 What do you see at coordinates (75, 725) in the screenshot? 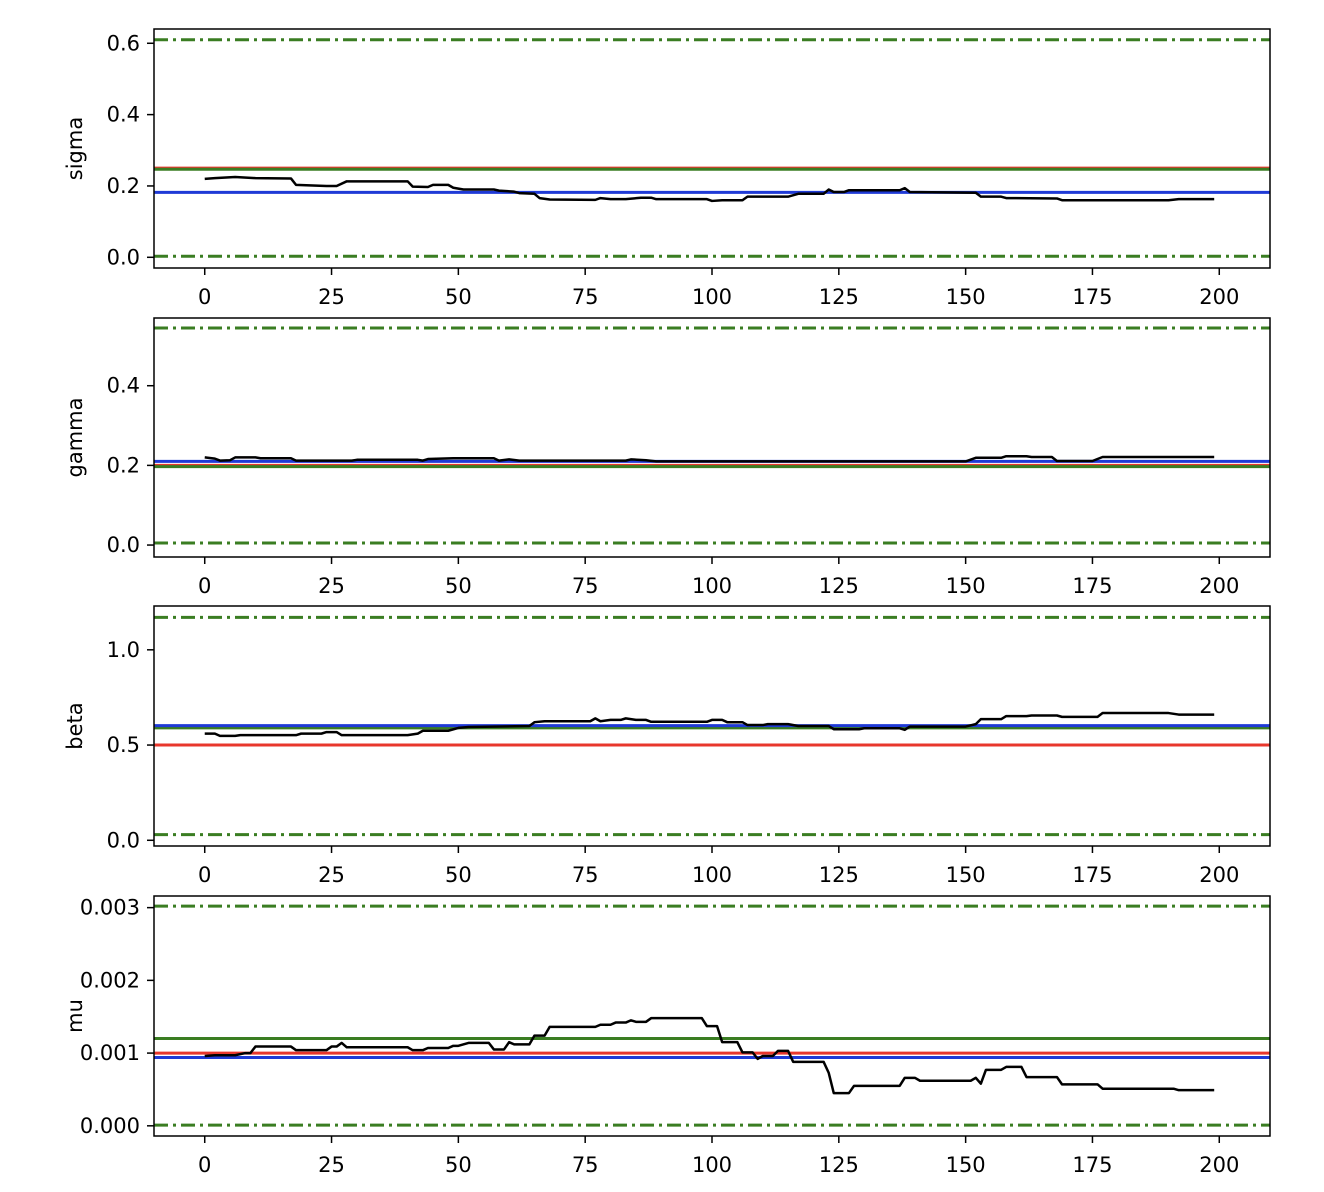
I see `y-axis-label: beta` at bounding box center [75, 725].